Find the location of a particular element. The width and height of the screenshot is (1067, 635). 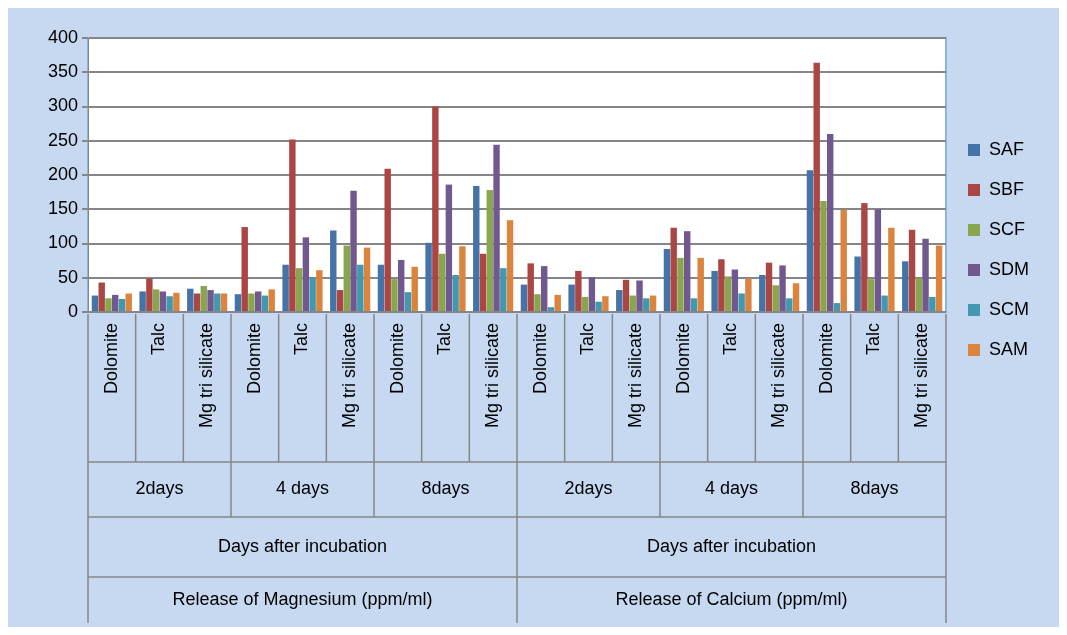

y-tick-label: 200 is located at coordinates (62, 173).